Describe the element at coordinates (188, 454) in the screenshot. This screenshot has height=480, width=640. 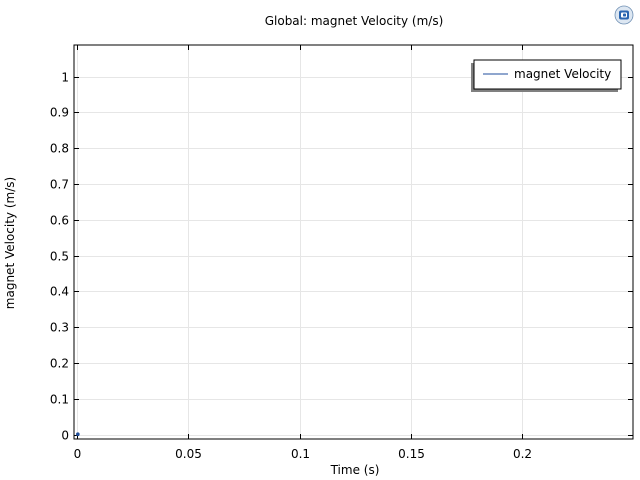
I see `x-tick-label: 0.05` at that location.